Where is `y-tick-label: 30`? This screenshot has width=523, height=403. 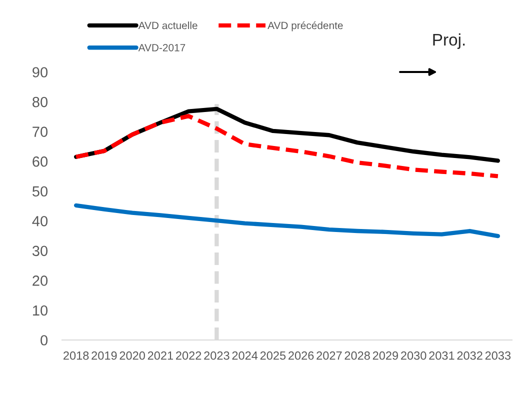
y-tick-label: 30 is located at coordinates (40, 251).